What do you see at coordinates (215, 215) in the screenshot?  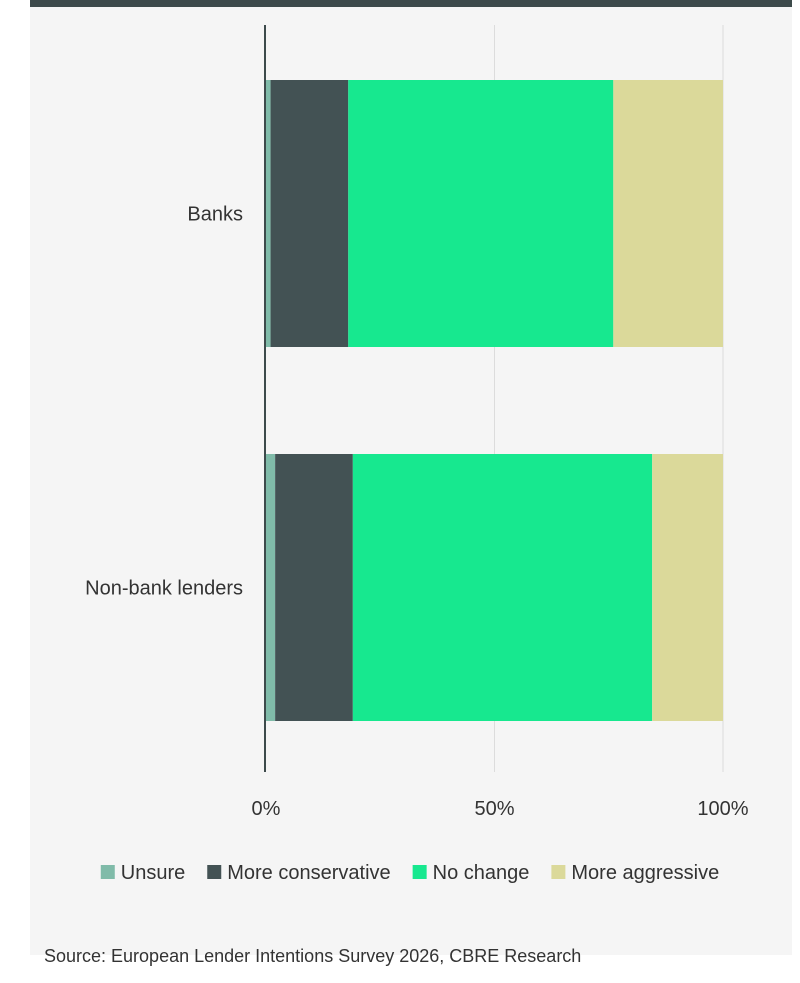 I see `category-label: Banks` at bounding box center [215, 215].